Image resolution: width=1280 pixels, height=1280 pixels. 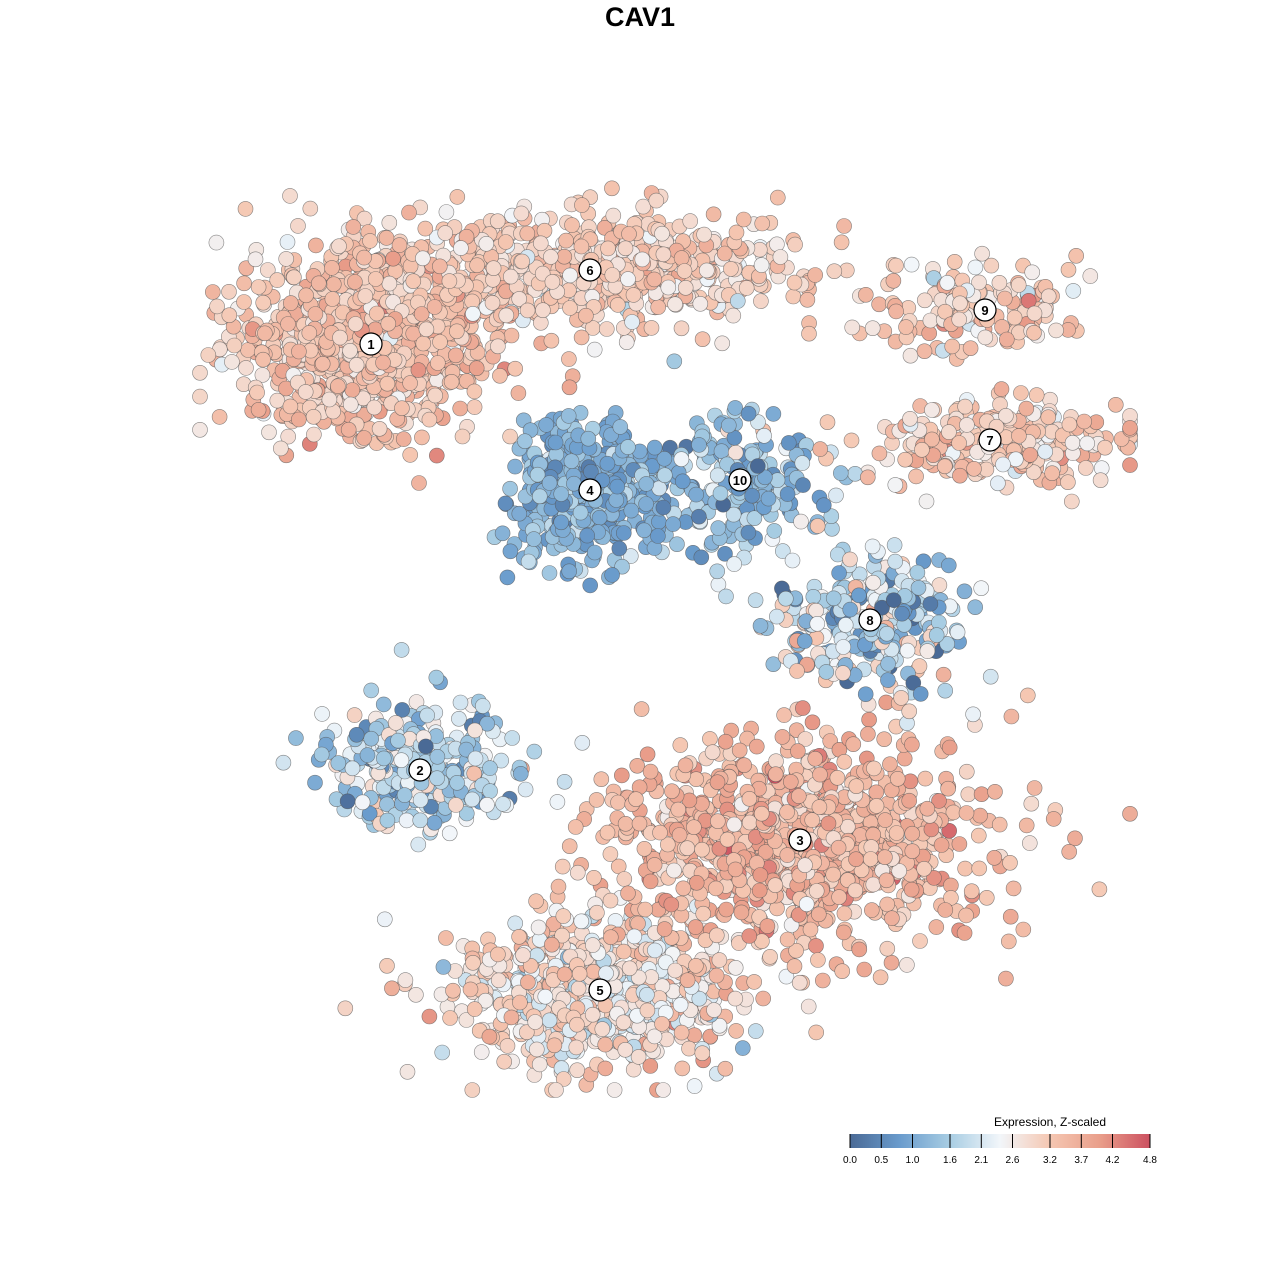 What do you see at coordinates (599, 990) in the screenshot?
I see `cluster-label-text: 5` at bounding box center [599, 990].